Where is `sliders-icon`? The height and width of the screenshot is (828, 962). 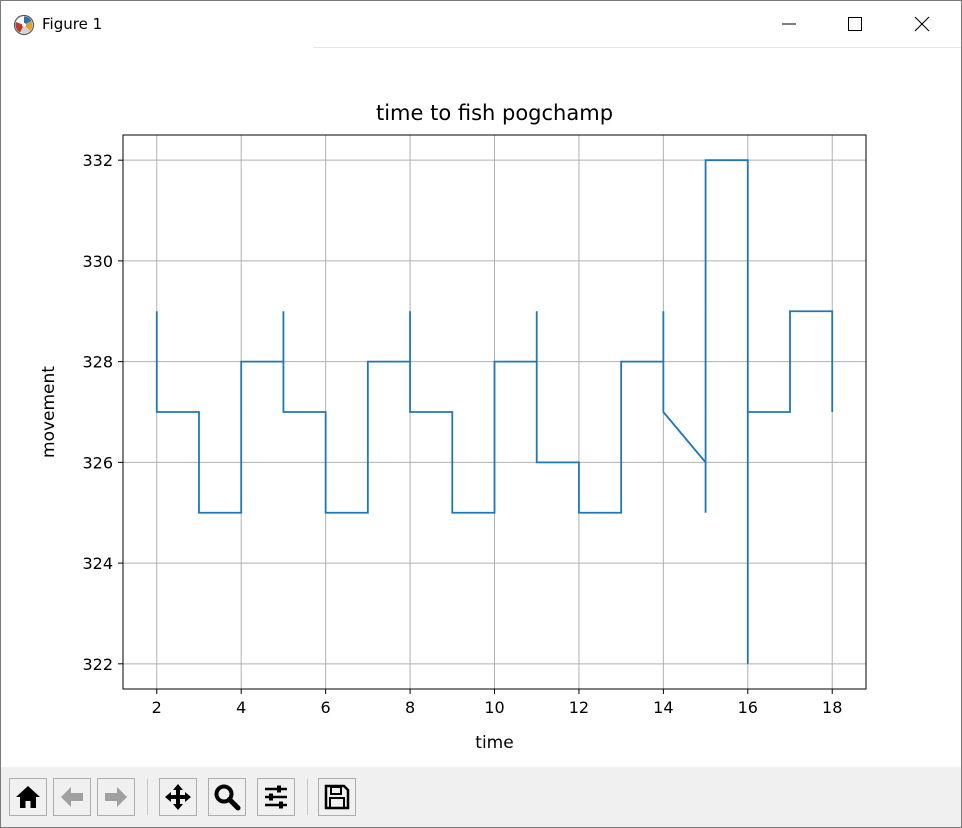
sliders-icon is located at coordinates (276, 797).